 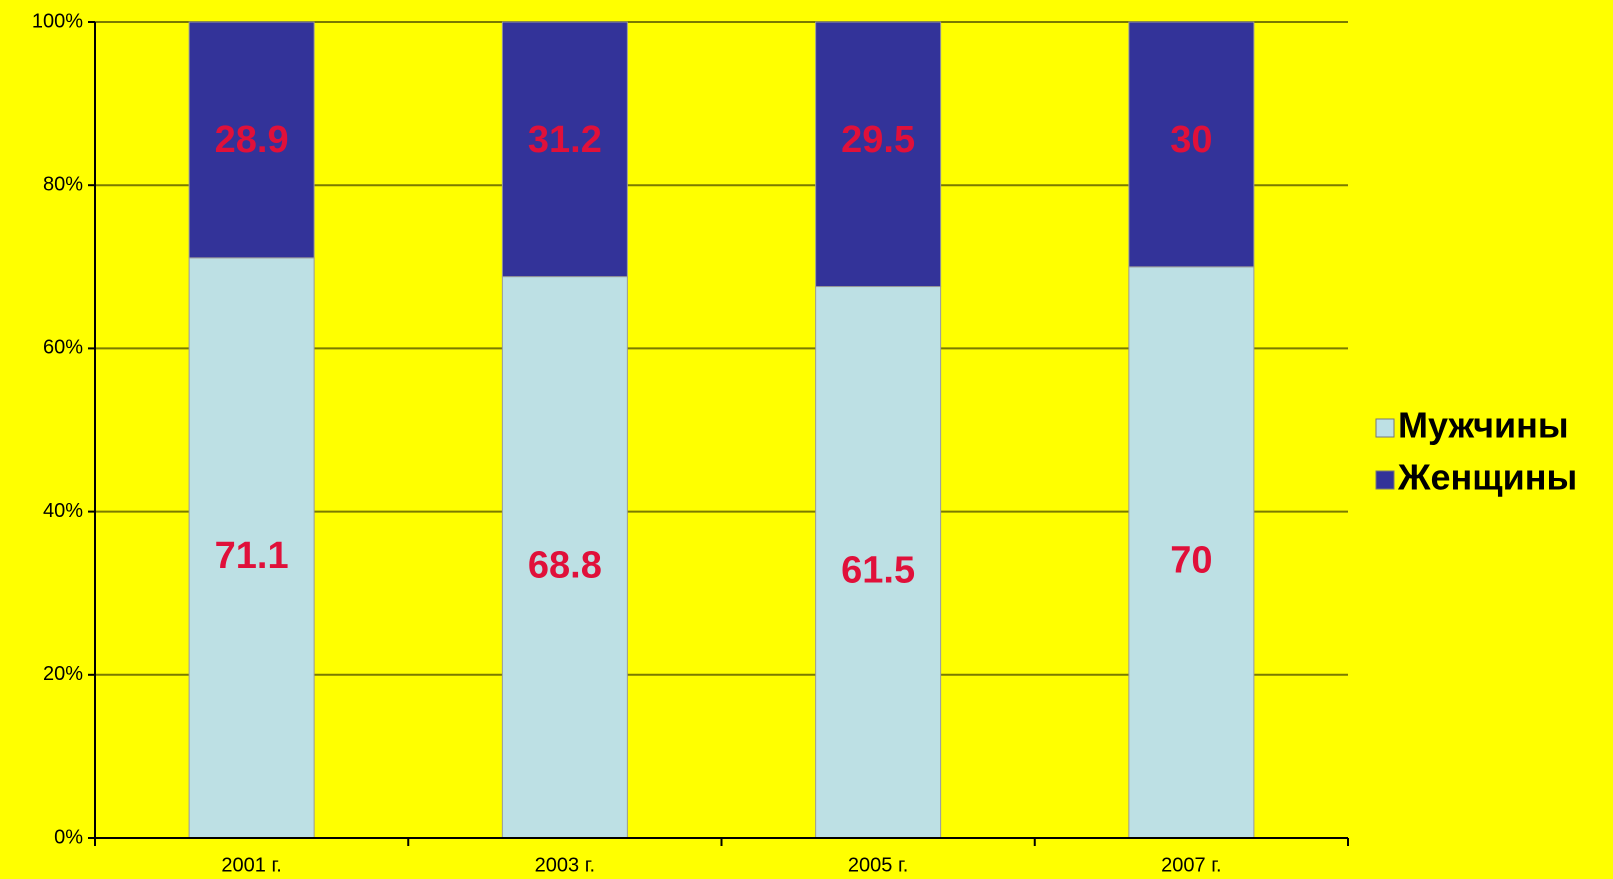 What do you see at coordinates (63, 348) in the screenshot?
I see `y-tick-label: 60%` at bounding box center [63, 348].